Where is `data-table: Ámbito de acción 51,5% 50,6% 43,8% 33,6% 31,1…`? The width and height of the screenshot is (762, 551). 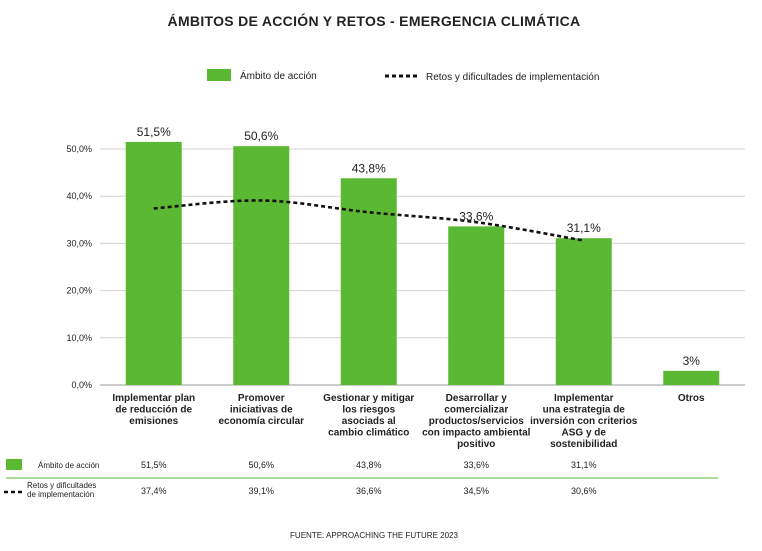 data-table: Ámbito de acción 51,5% 50,6% 43,8% 33,6% 31,1… is located at coordinates (361, 479).